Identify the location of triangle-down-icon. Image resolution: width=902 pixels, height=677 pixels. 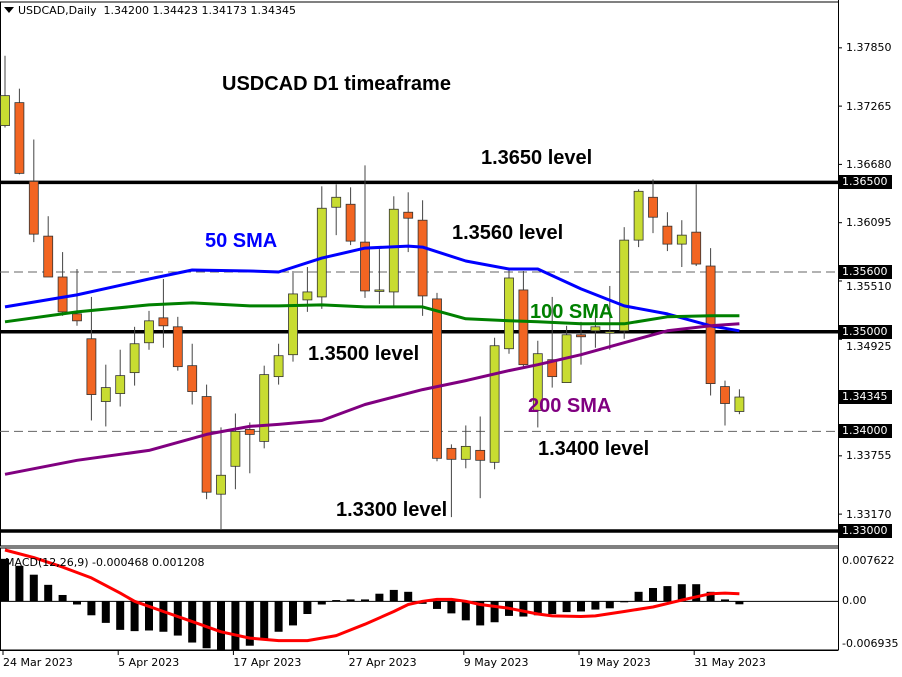
(9, 10).